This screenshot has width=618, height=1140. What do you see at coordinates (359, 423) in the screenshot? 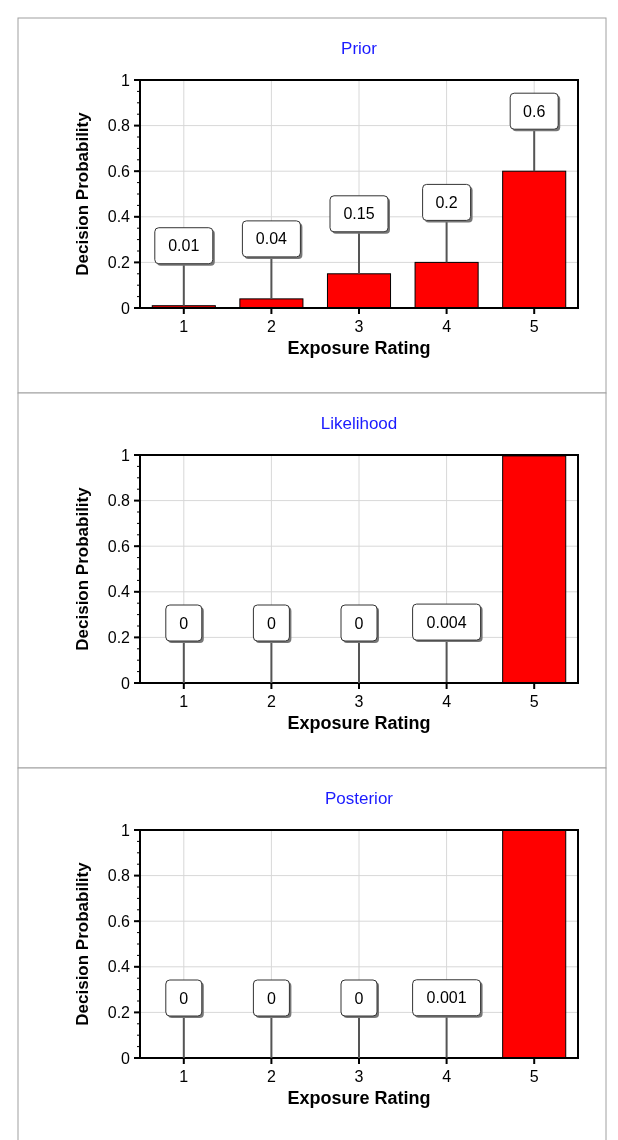
I see `chart-title: Likelihood` at bounding box center [359, 423].